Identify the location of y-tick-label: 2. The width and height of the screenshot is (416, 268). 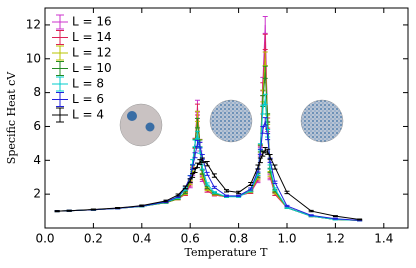
(37, 194).